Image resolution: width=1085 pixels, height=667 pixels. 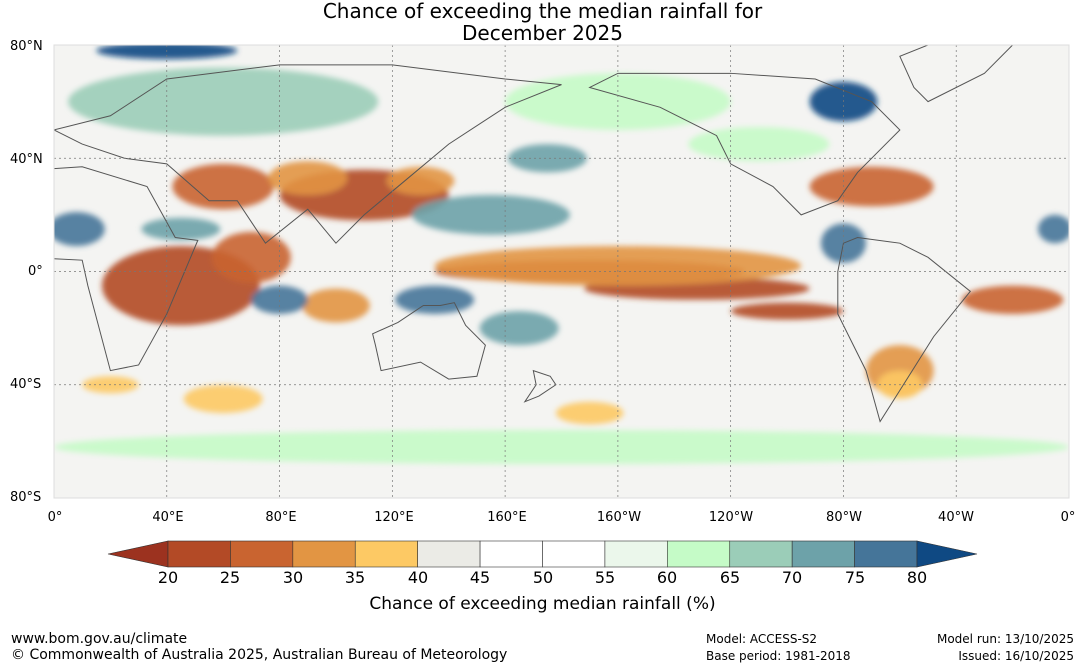 I want to click on lon-label-40w: 40°W, so click(x=956, y=517).